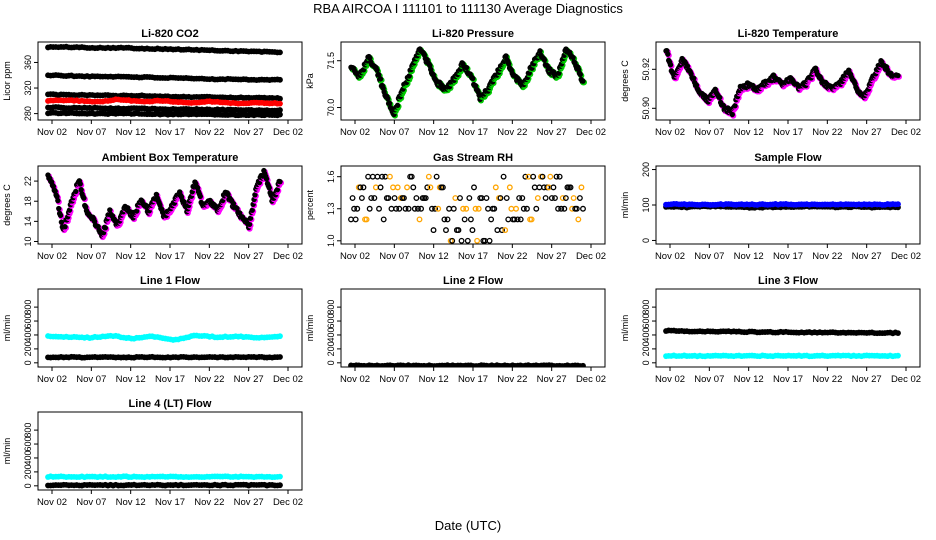 Image resolution: width=936 pixels, height=540 pixels. Describe the element at coordinates (170, 158) in the screenshot. I see `chart-title: Ambient Box Temperature` at that location.